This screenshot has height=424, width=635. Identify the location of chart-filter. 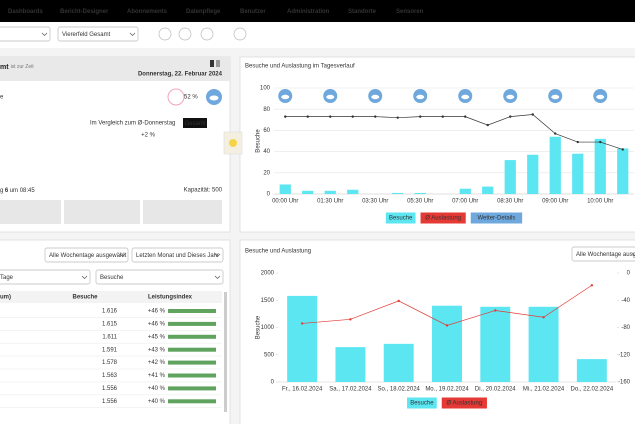
(603, 254).